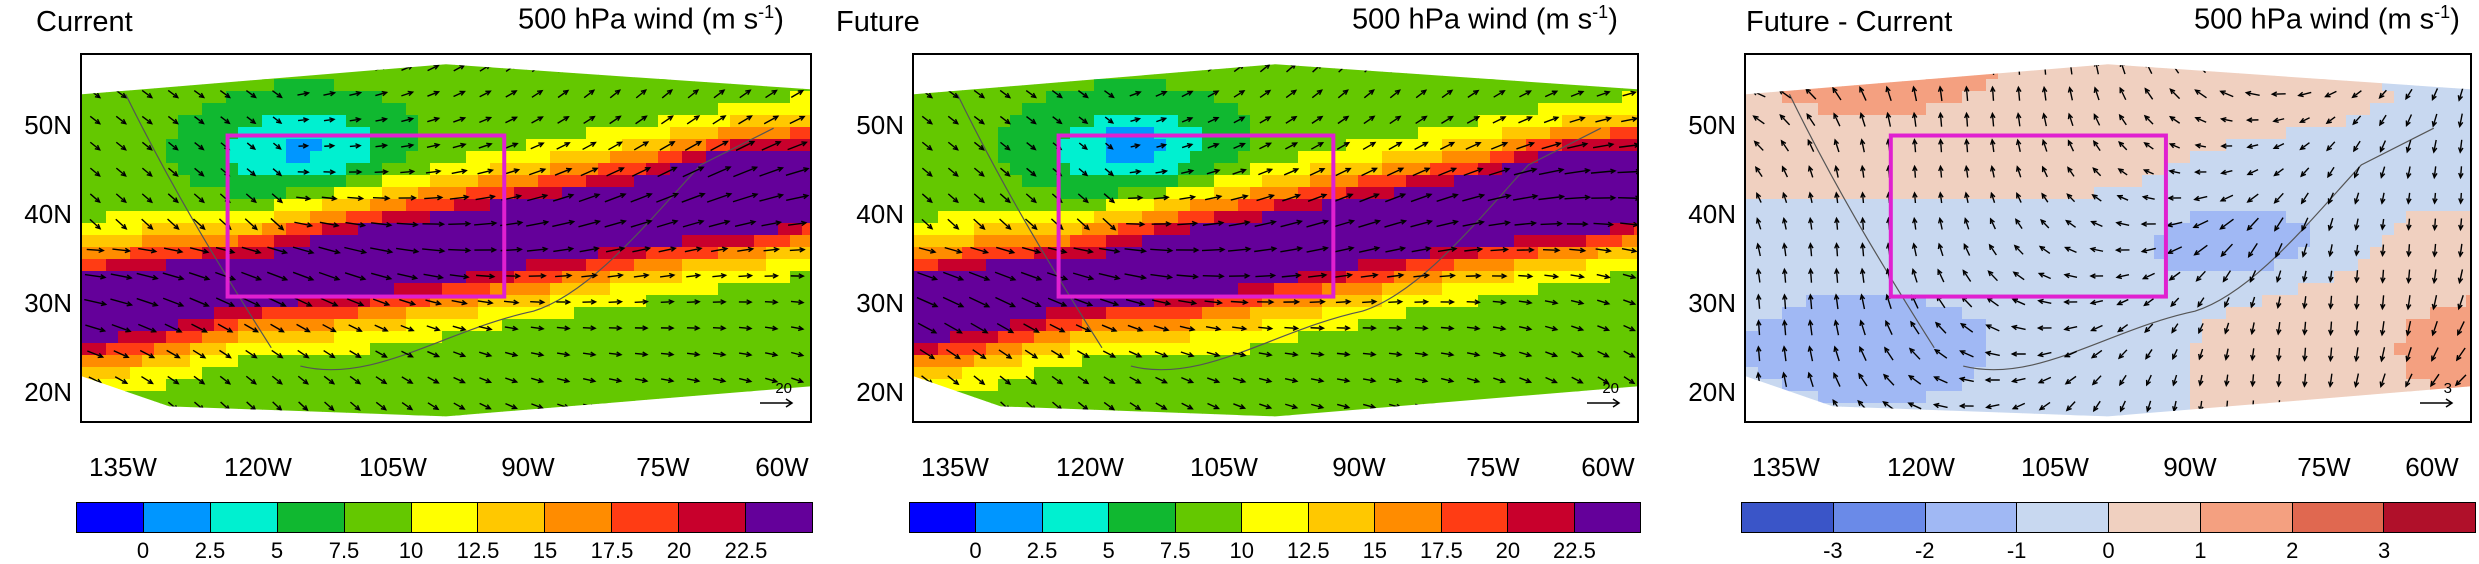  I want to click on colorbar-tick-label: -2, so click(1925, 551).